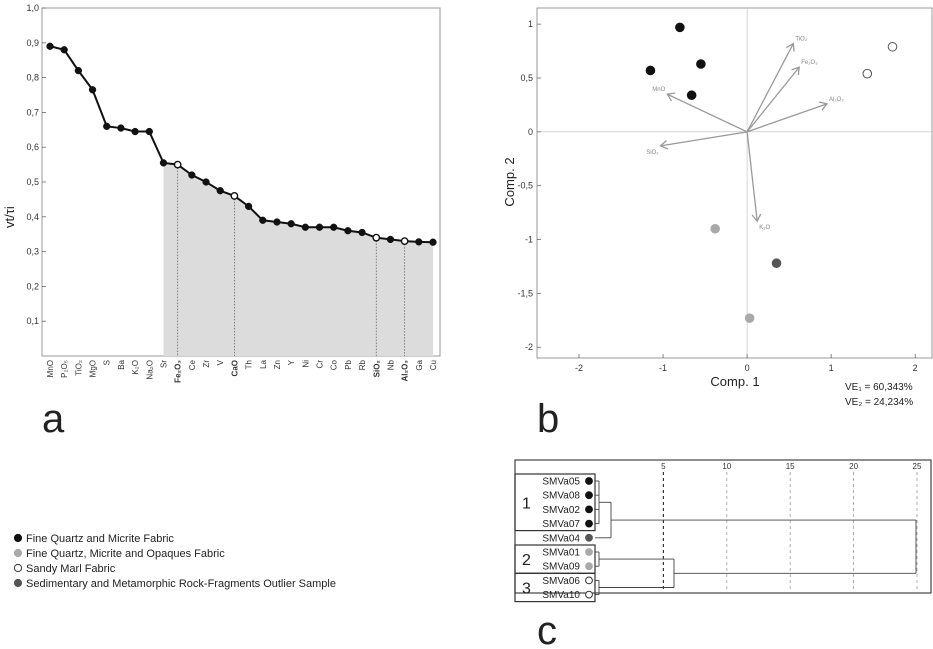 The width and height of the screenshot is (933, 649). What do you see at coordinates (192, 364) in the screenshot?
I see `x-tick-label: Ce` at bounding box center [192, 364].